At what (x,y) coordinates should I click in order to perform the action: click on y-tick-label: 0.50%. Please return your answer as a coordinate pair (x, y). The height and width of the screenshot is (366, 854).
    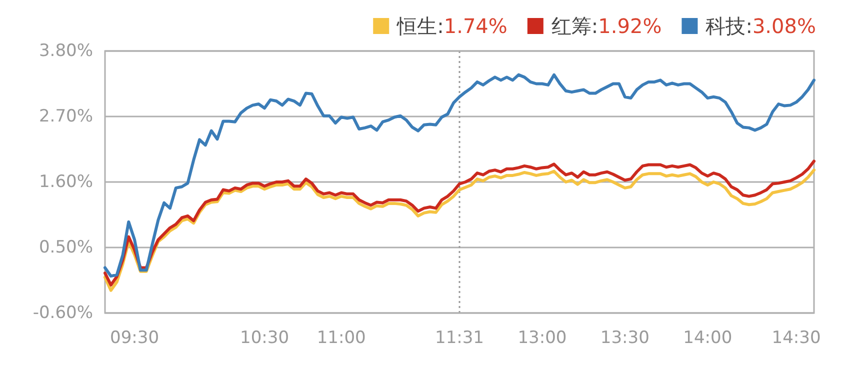
    Looking at the image, I should click on (65, 248).